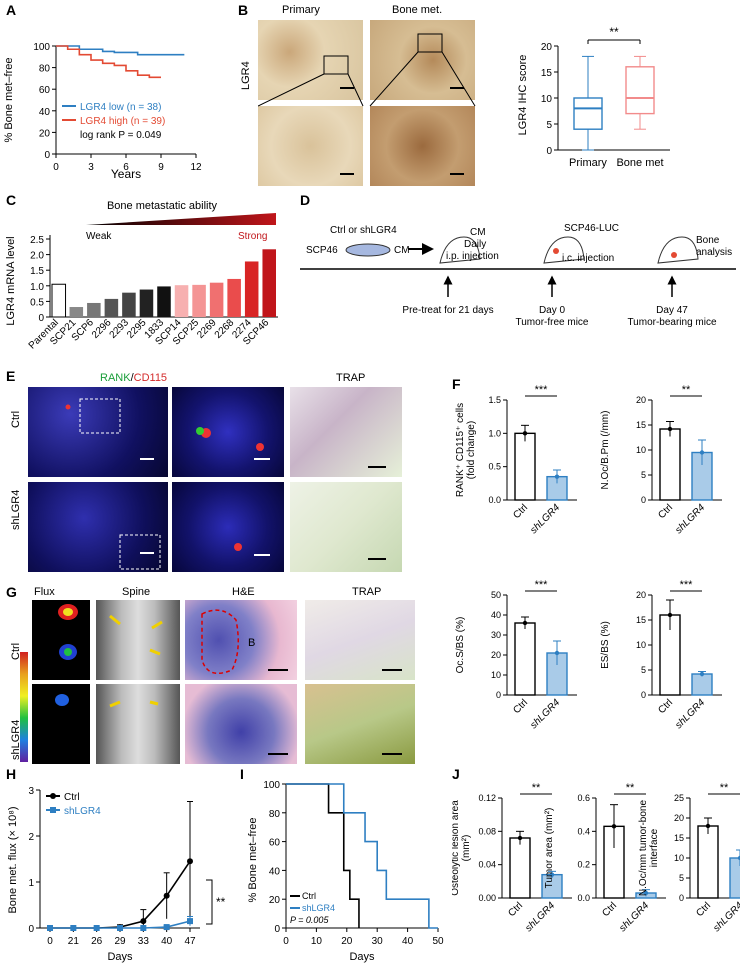 The image size is (740, 973). I want to click on panel-b-col-primary: Primary, so click(301, 10).